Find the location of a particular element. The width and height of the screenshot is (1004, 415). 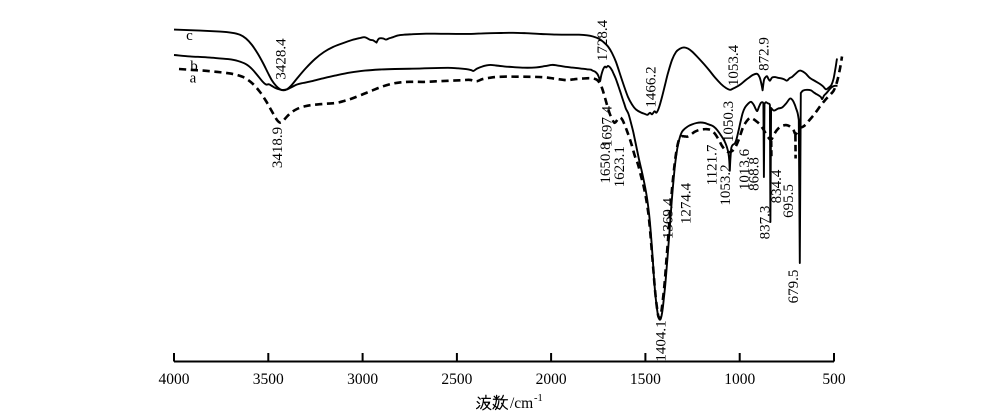

svg-text: 3000 is located at coordinates (362, 379).